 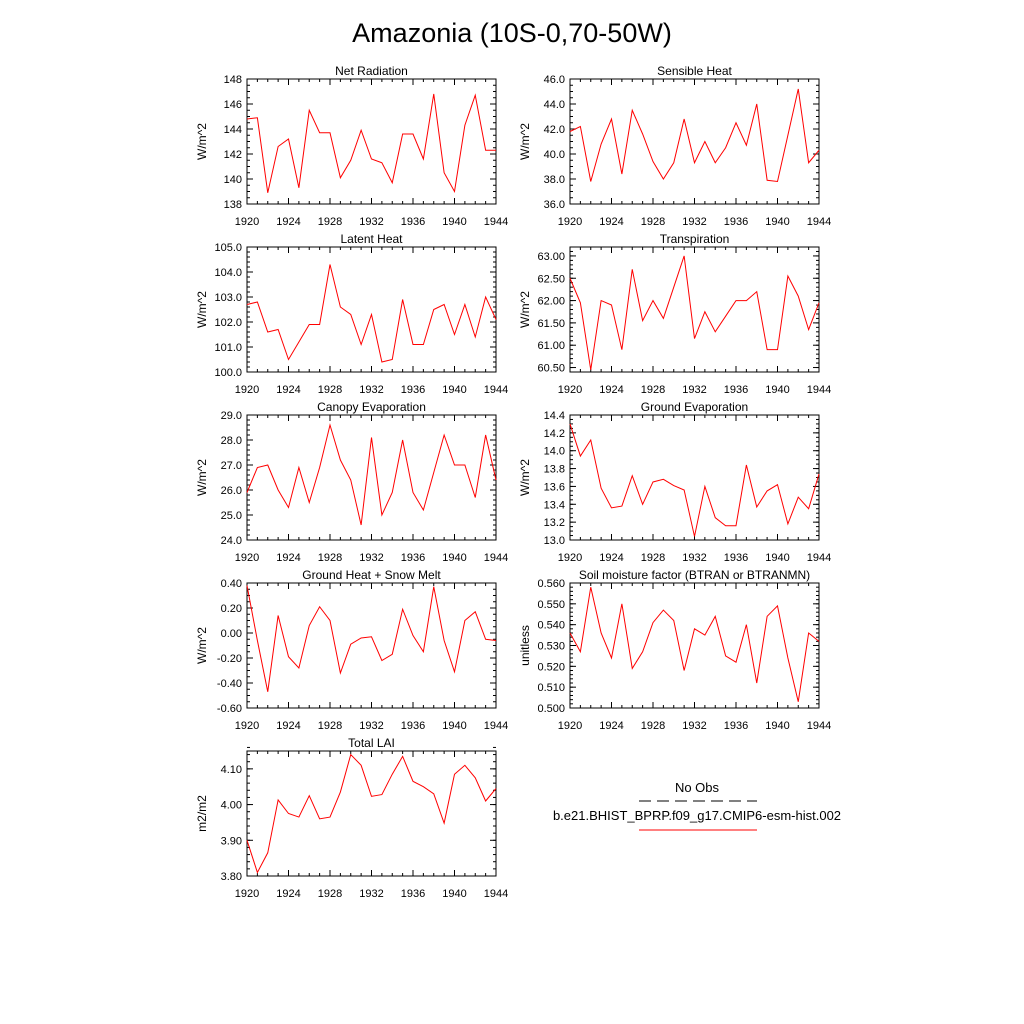 I want to click on y-tick-label: 3.80, so click(x=231, y=877).